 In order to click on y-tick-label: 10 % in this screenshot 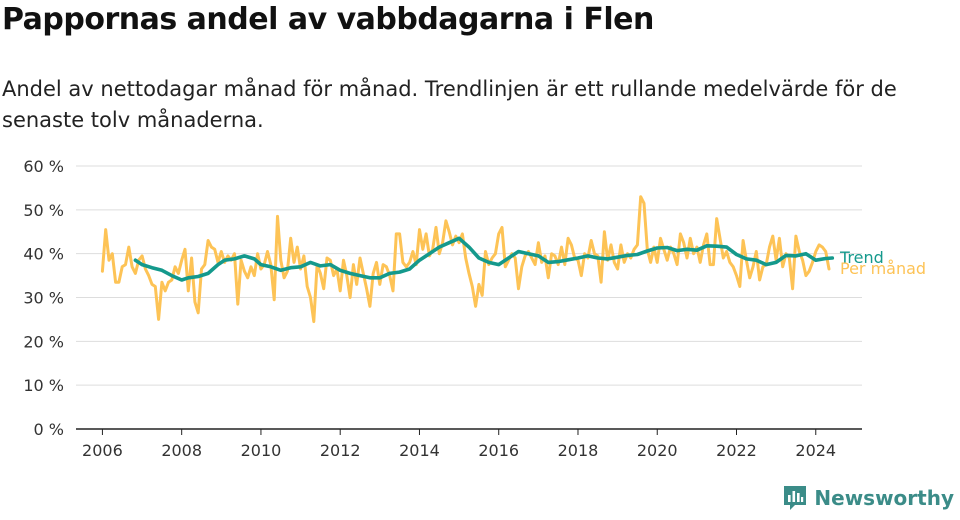, I will do `click(43, 385)`.